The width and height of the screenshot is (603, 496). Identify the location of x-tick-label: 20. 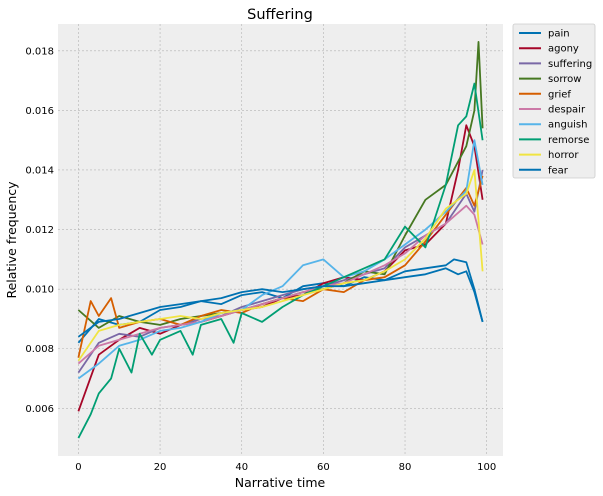
(160, 467).